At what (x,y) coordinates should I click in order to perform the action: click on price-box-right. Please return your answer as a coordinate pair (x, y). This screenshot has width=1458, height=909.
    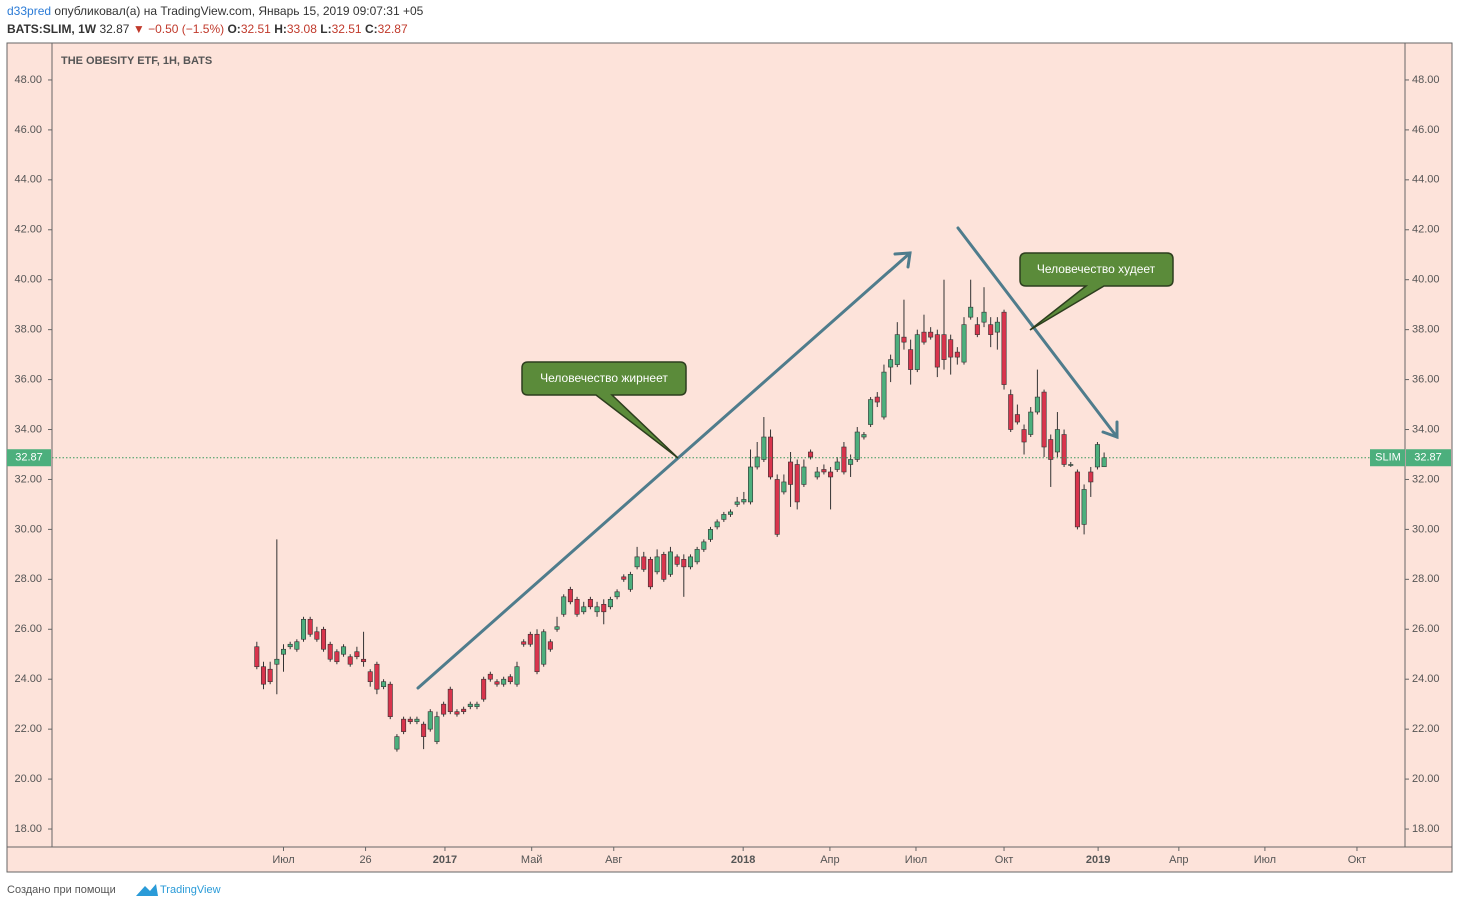
    Looking at the image, I should click on (1428, 458).